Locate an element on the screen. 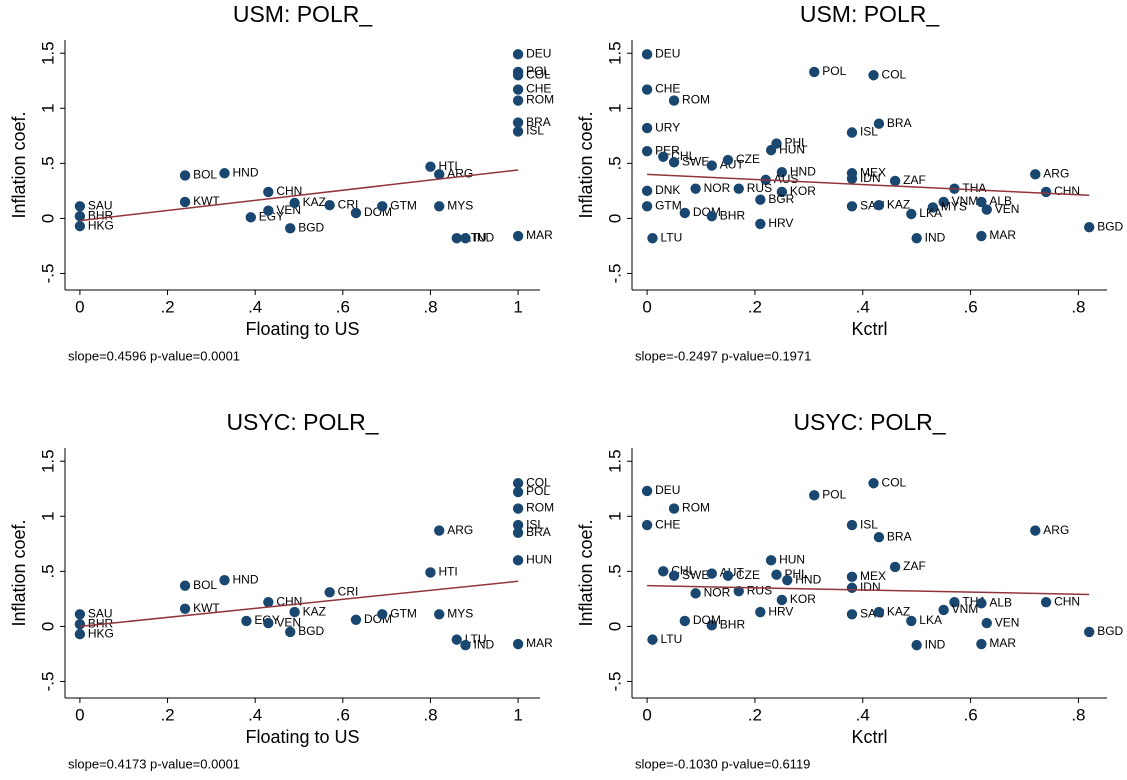 Image resolution: width=1127 pixels, height=780 pixels. y-tick-label: 1 is located at coordinates (614, 516).